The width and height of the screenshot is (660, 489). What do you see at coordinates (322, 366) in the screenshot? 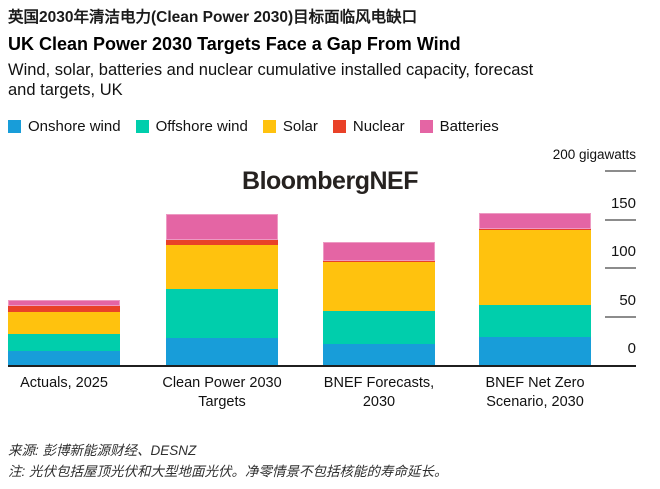
I see `x-axis-baseline` at bounding box center [322, 366].